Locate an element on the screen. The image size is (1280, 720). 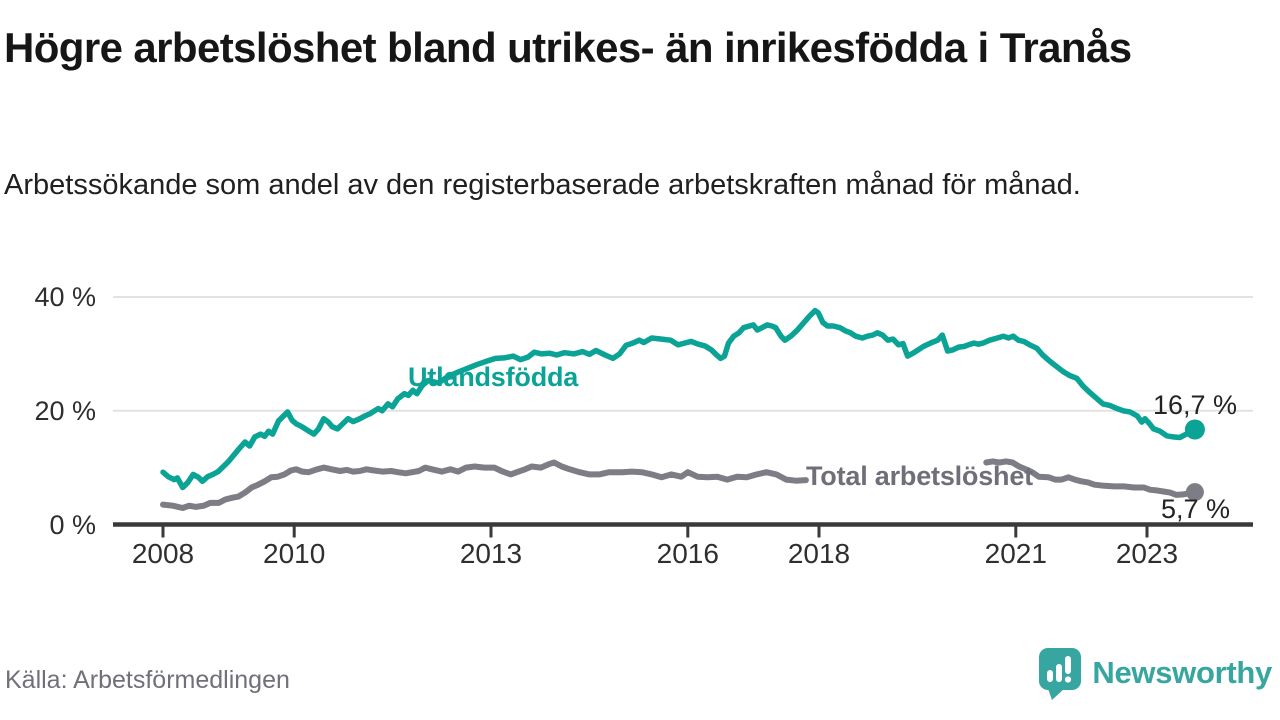
y-axis-tick-label: 20 % is located at coordinates (65, 410).